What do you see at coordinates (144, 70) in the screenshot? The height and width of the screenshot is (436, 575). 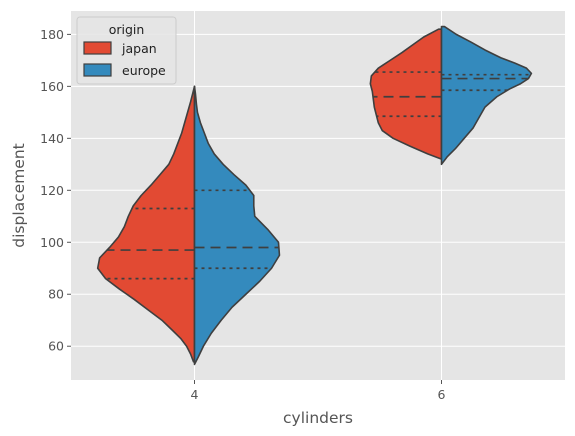 I see `legend-label-europe: europe` at bounding box center [144, 70].